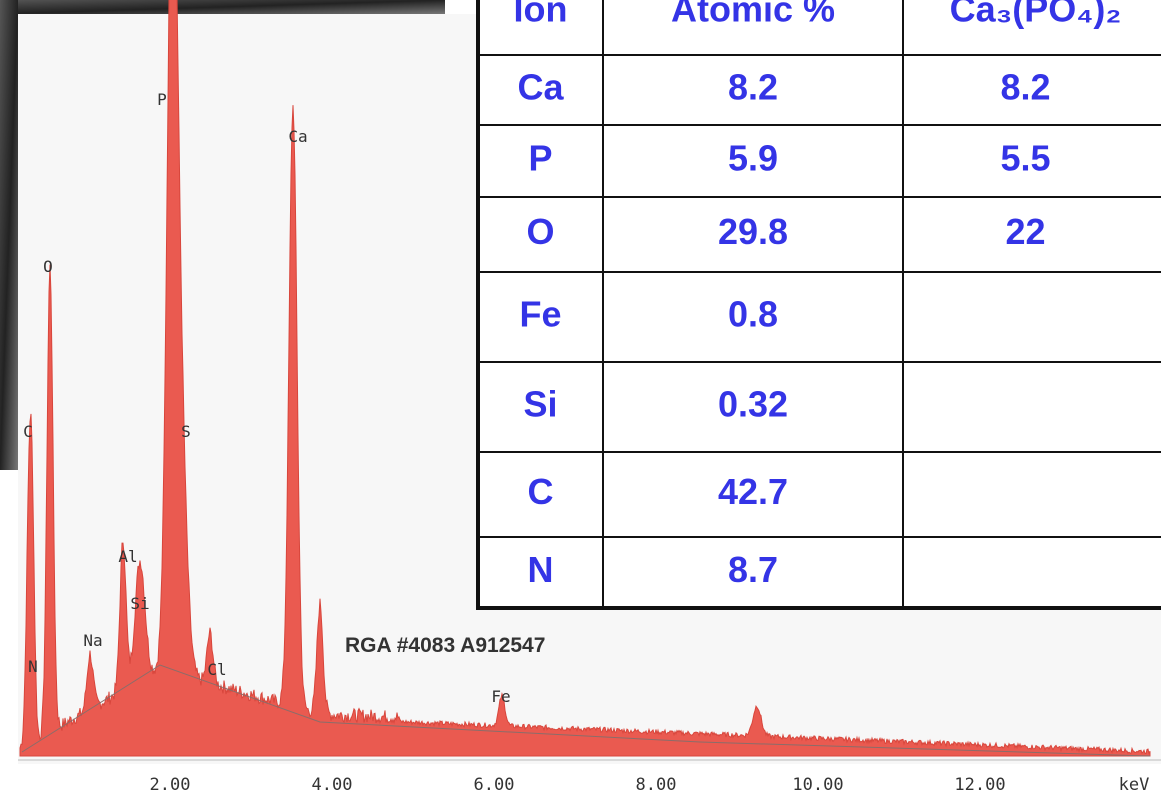 The height and width of the screenshot is (799, 1161). I want to click on peak-label: P, so click(162, 99).